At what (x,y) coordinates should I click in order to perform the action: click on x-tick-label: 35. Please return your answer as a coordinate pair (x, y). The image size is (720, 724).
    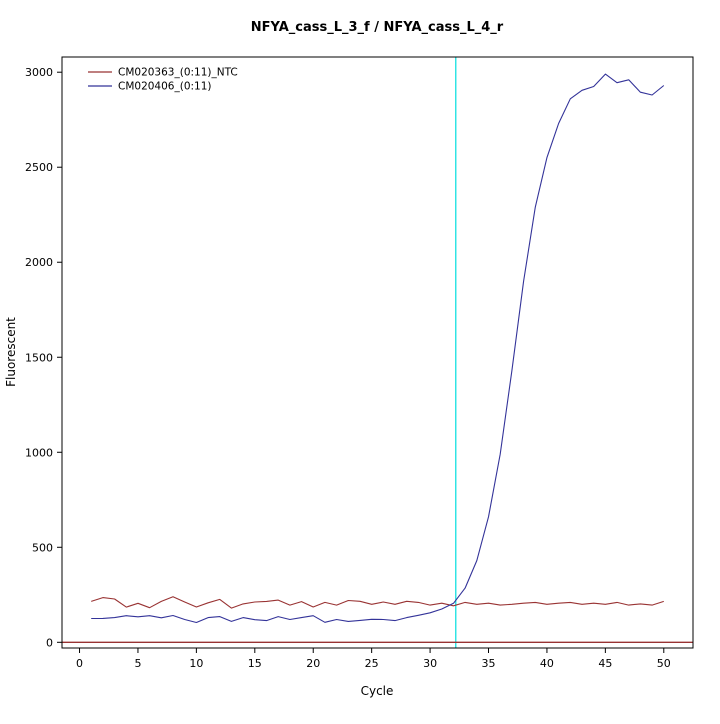
    Looking at the image, I should click on (489, 663).